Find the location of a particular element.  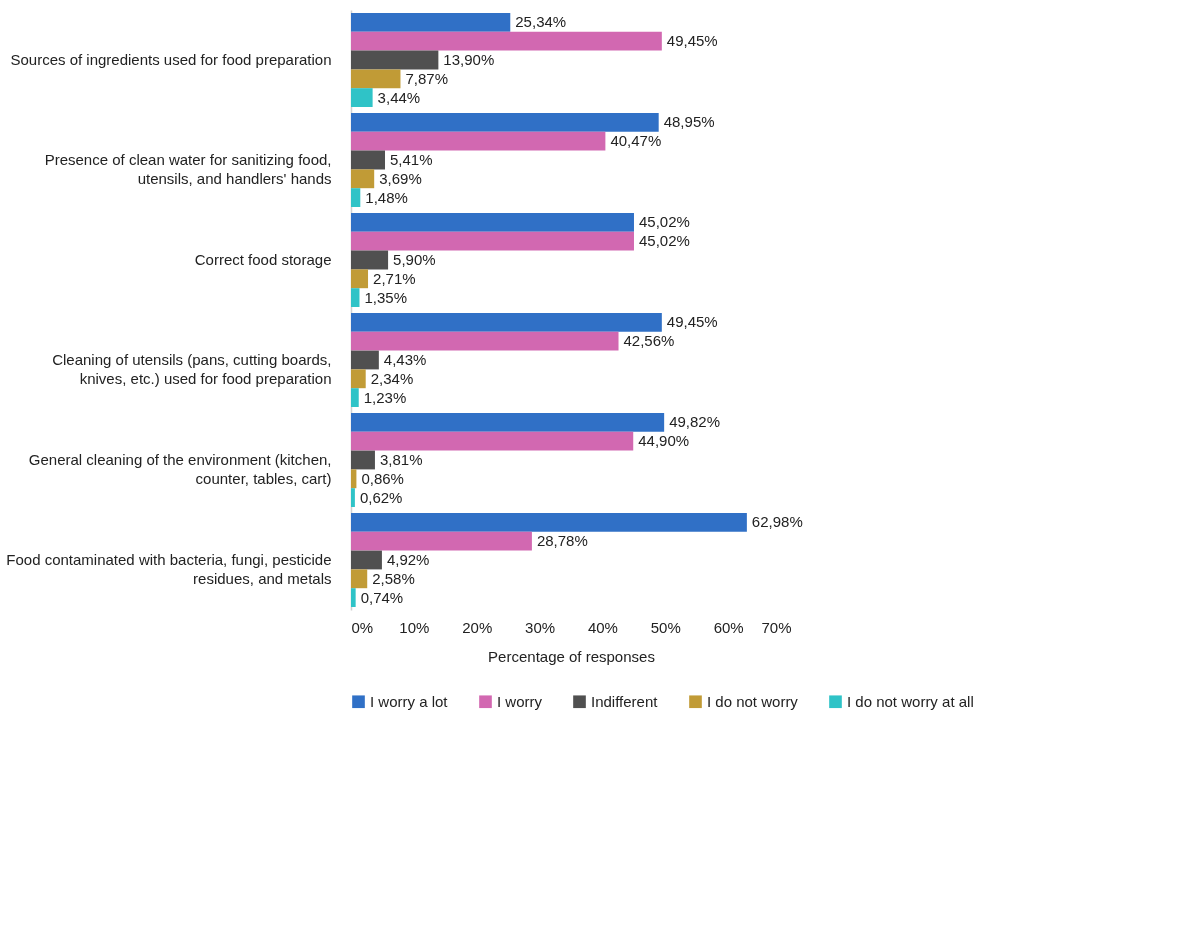

data-label: 5,90% is located at coordinates (414, 259).